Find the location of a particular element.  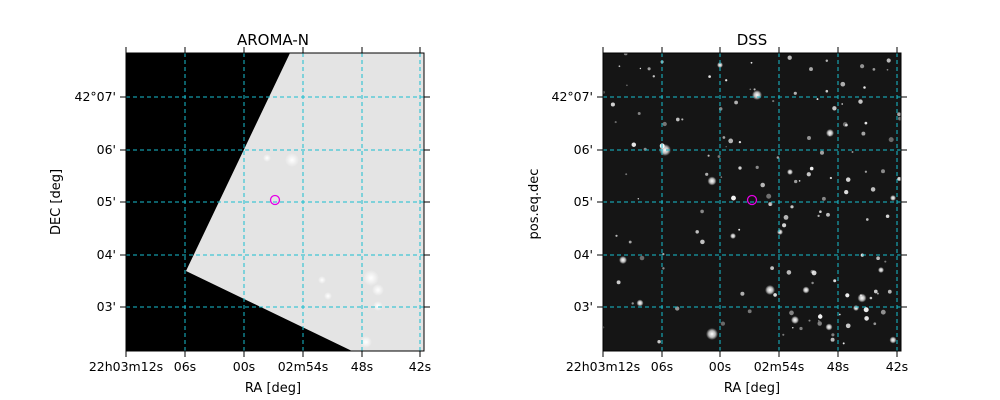

panel-title: AROMA-N is located at coordinates (273, 40).